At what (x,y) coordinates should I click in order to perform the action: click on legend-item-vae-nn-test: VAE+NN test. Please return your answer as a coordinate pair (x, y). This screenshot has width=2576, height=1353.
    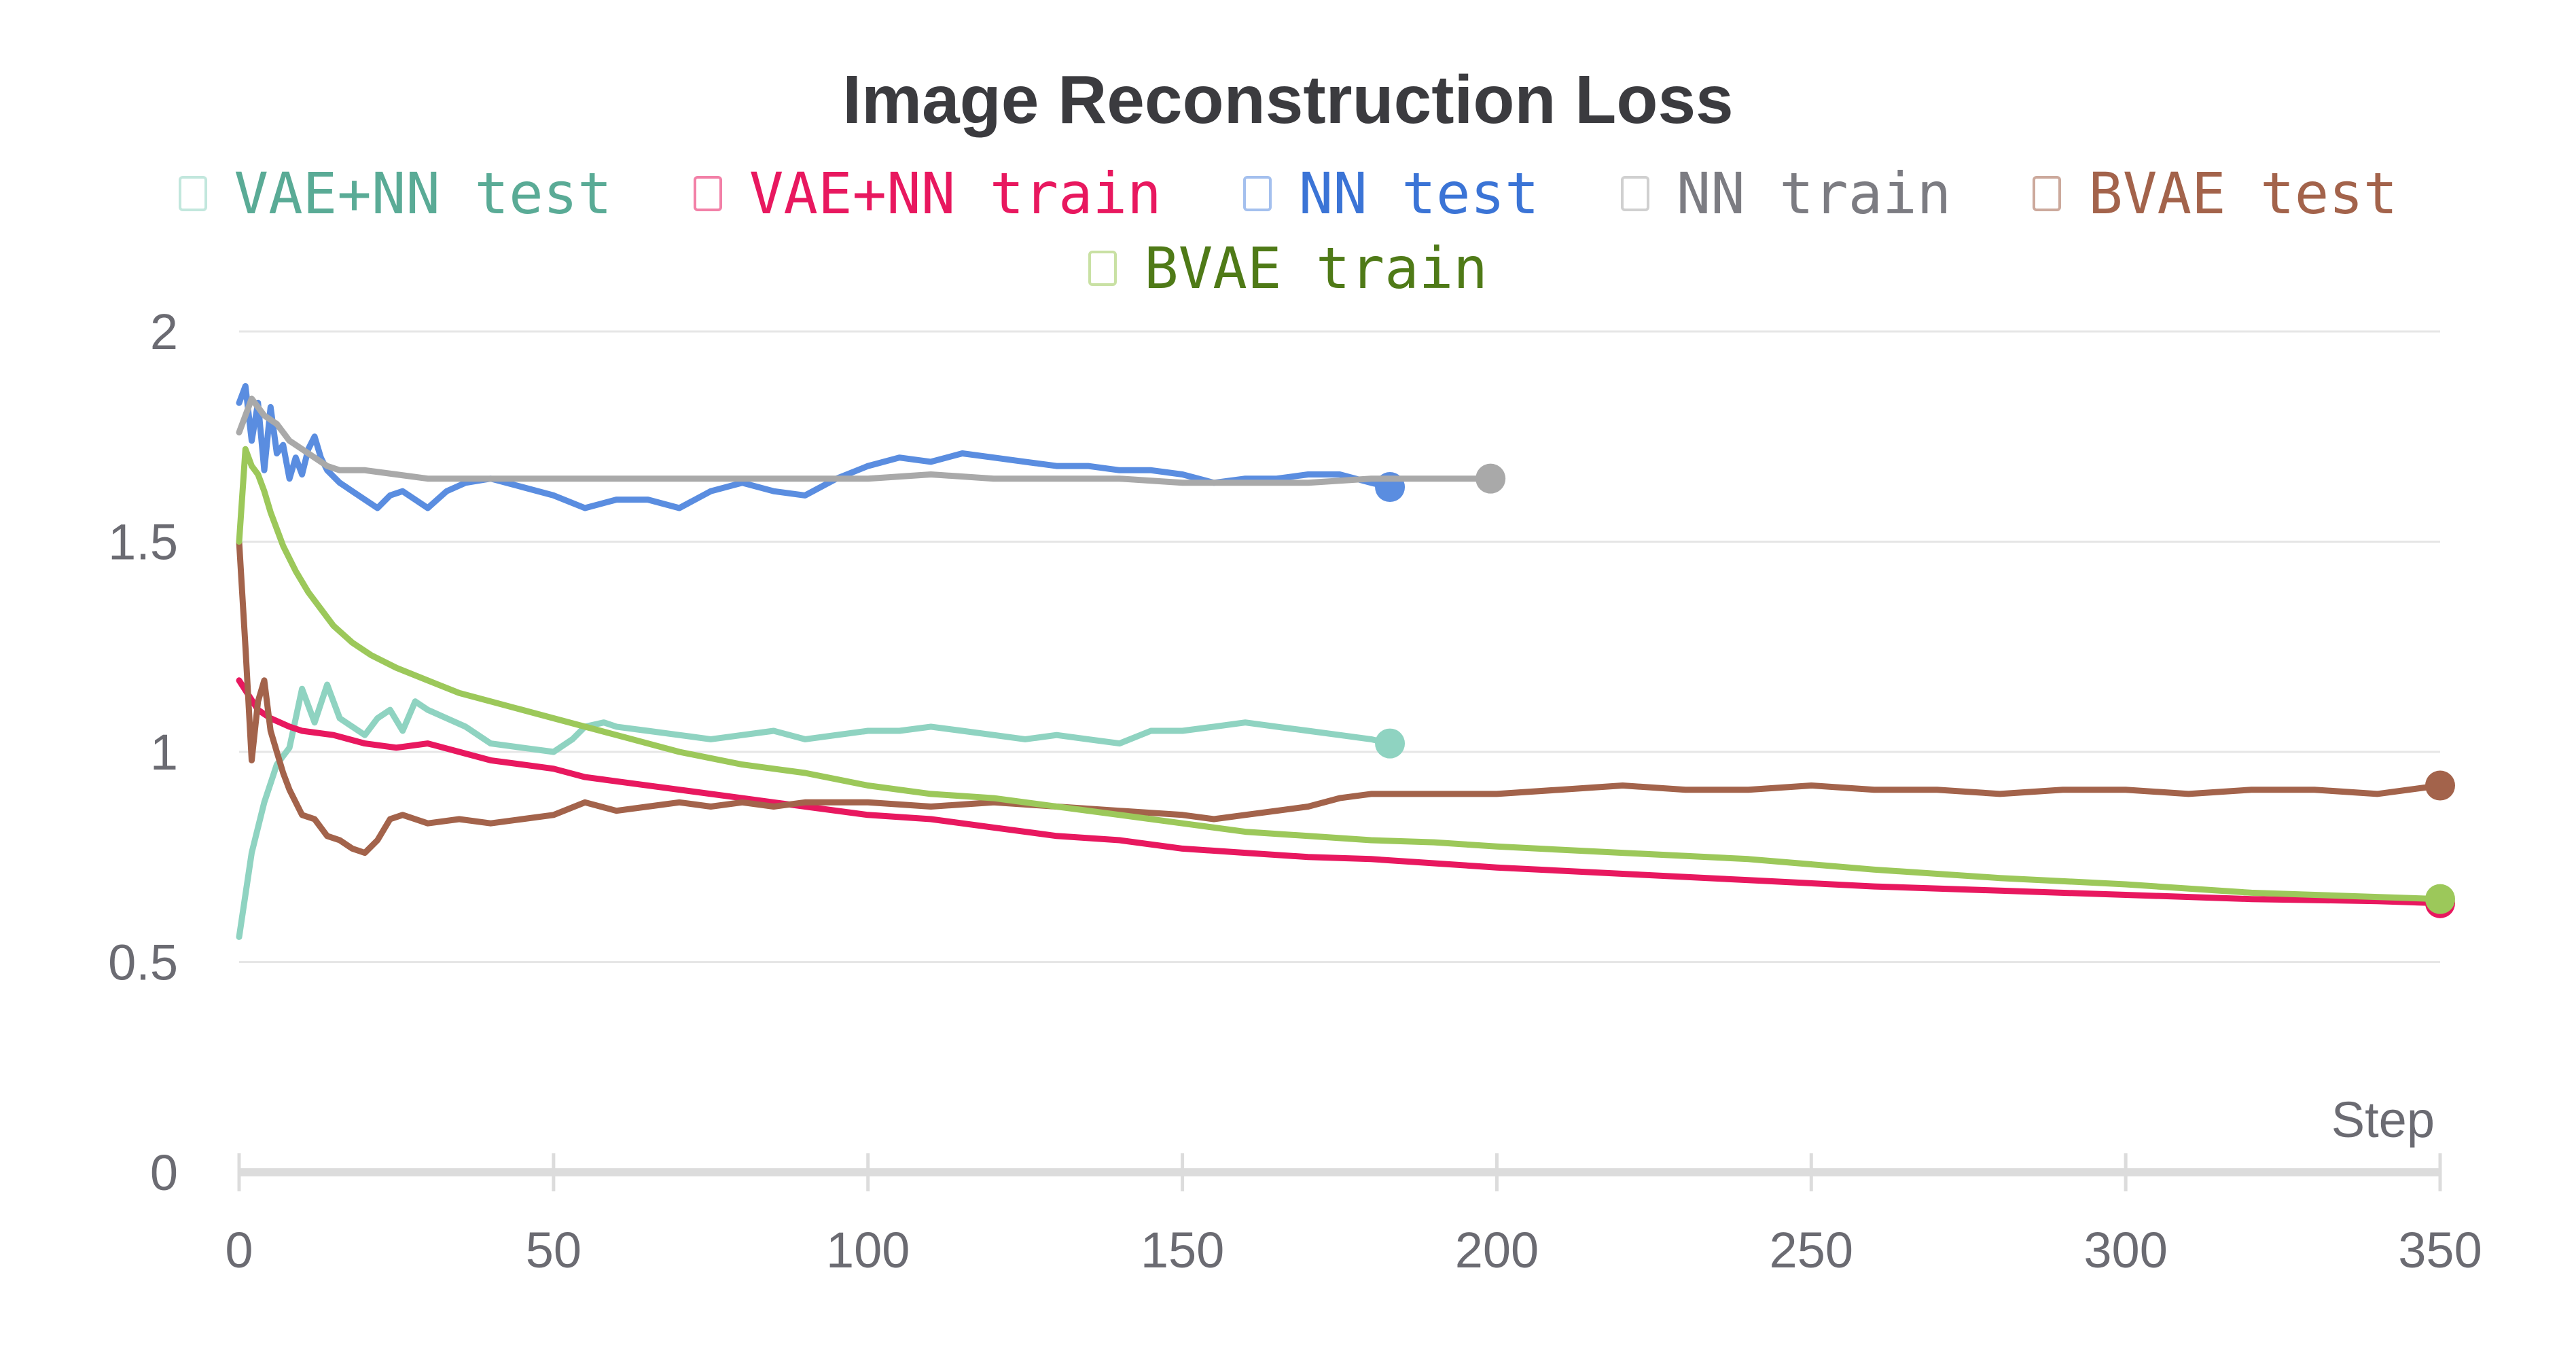
    Looking at the image, I should click on (395, 193).